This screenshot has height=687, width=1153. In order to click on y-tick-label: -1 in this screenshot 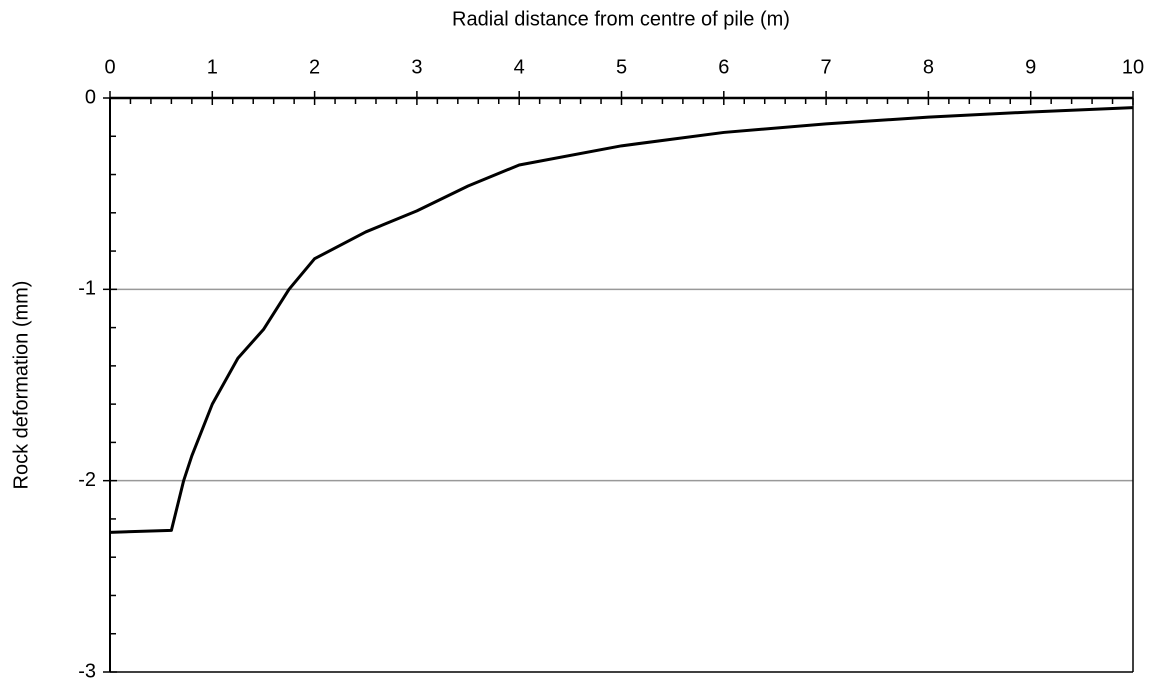, I will do `click(87, 289)`.